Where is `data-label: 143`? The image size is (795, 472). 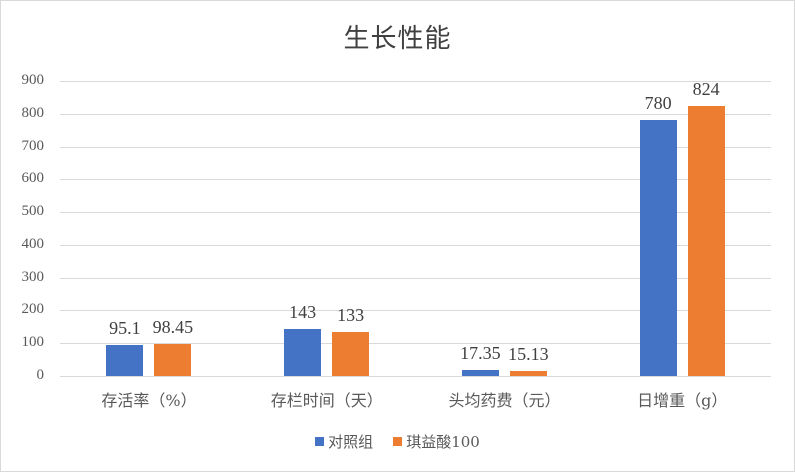
data-label: 143 is located at coordinates (303, 312).